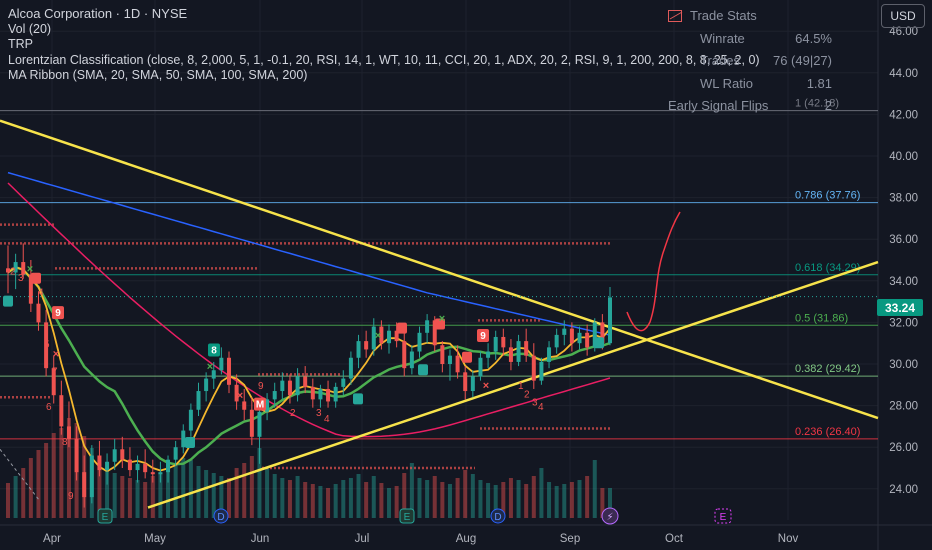 This screenshot has height=550, width=932. Describe the element at coordinates (261, 386) in the screenshot. I see `signal-count-label: 9` at that location.